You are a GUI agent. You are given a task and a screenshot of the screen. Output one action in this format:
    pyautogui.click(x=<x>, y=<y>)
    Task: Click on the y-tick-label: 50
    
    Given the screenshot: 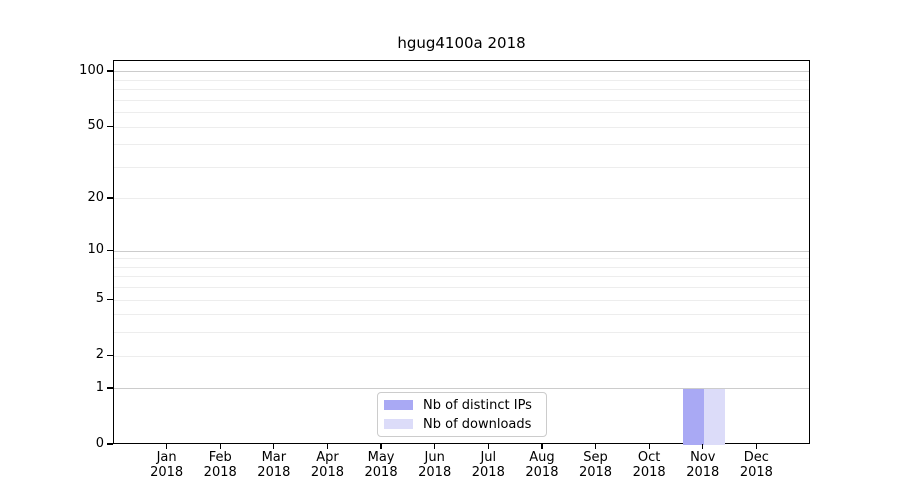 What is the action you would take?
    pyautogui.click(x=95, y=126)
    